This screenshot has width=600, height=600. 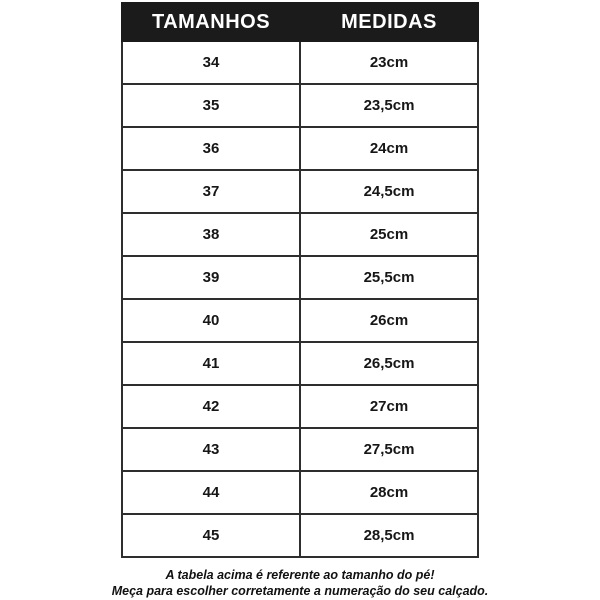 I want to click on header-row: TAMANHOS MEDIDAS, so click(x=300, y=22).